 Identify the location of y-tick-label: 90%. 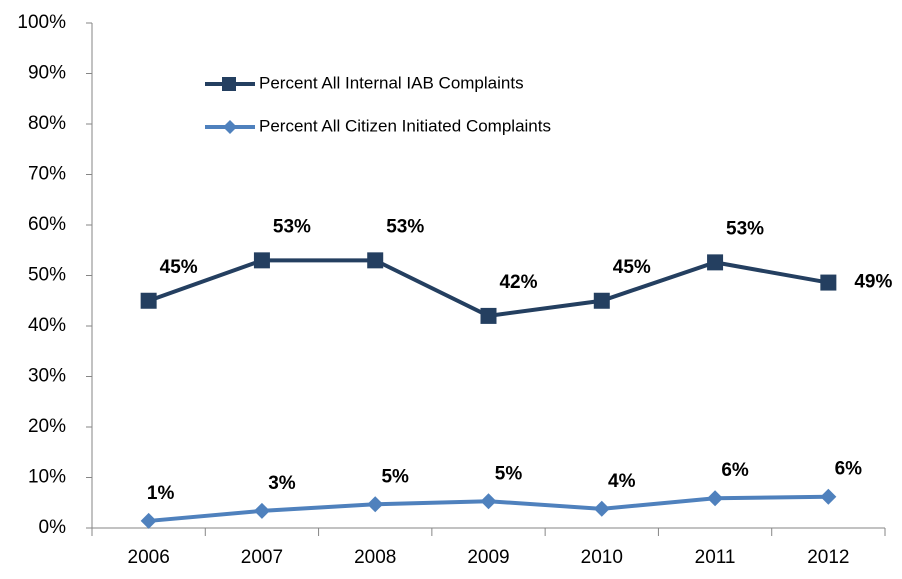
(47, 73).